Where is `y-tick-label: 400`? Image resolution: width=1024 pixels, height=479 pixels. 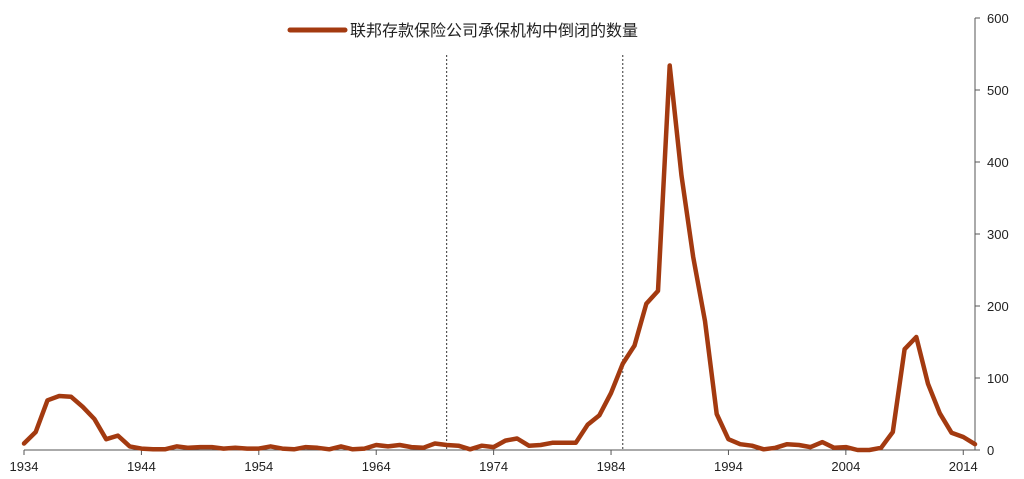
y-tick-label: 400 is located at coordinates (998, 162).